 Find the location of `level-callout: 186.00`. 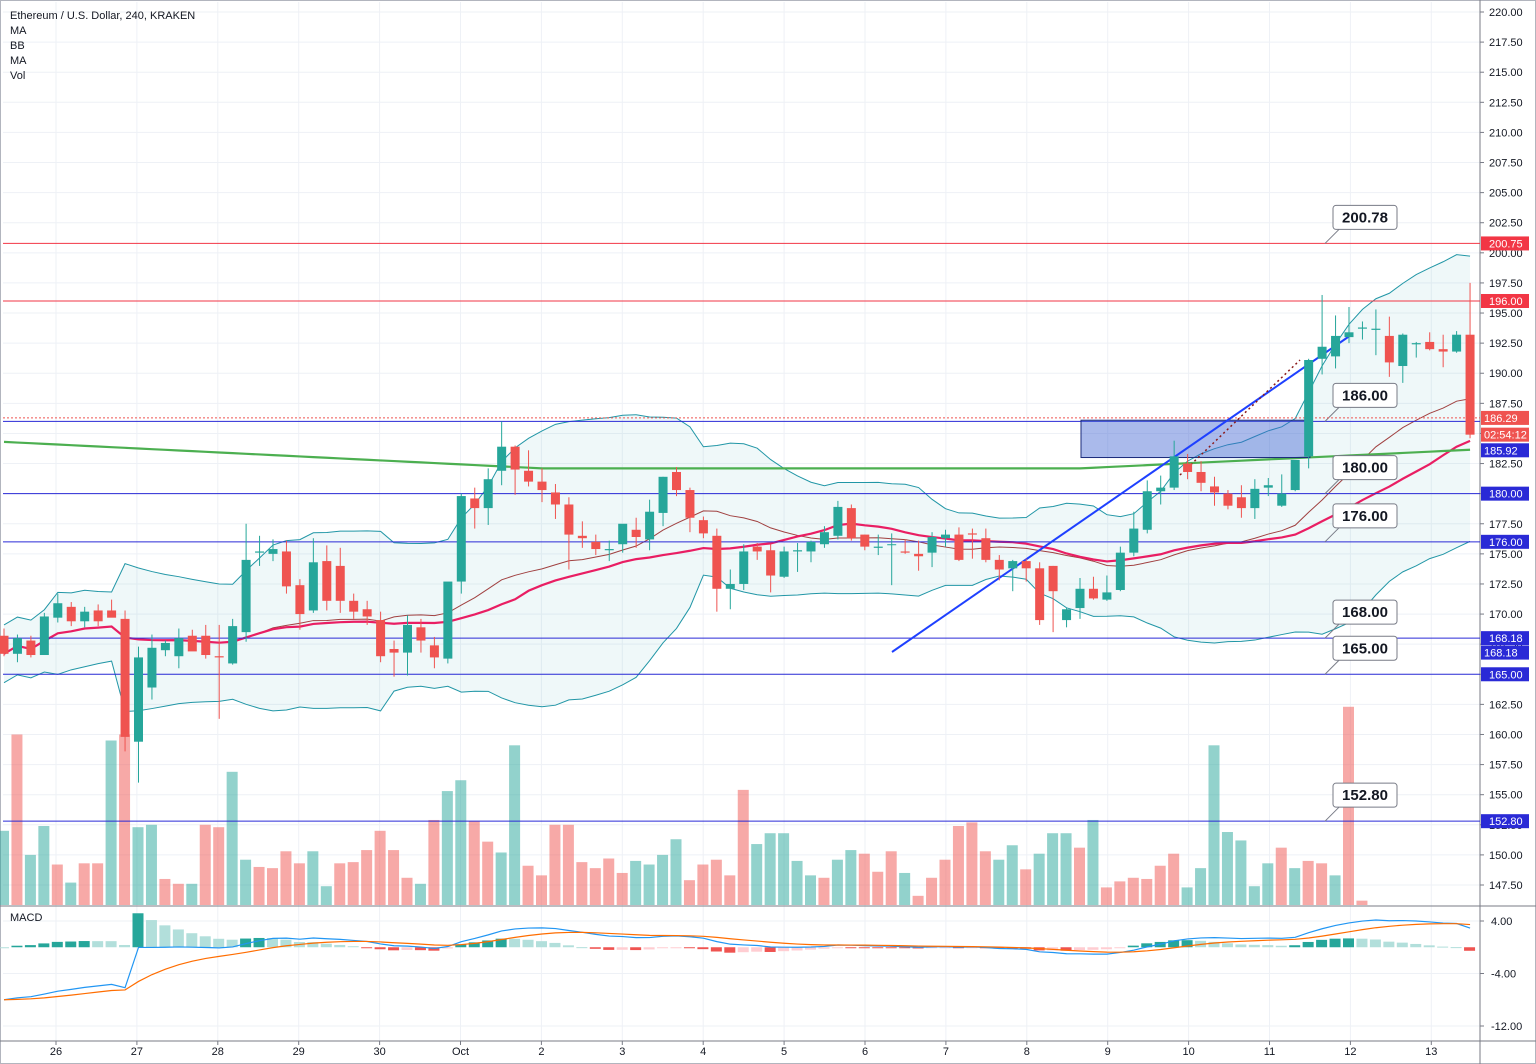

level-callout: 186.00 is located at coordinates (1361, 402).